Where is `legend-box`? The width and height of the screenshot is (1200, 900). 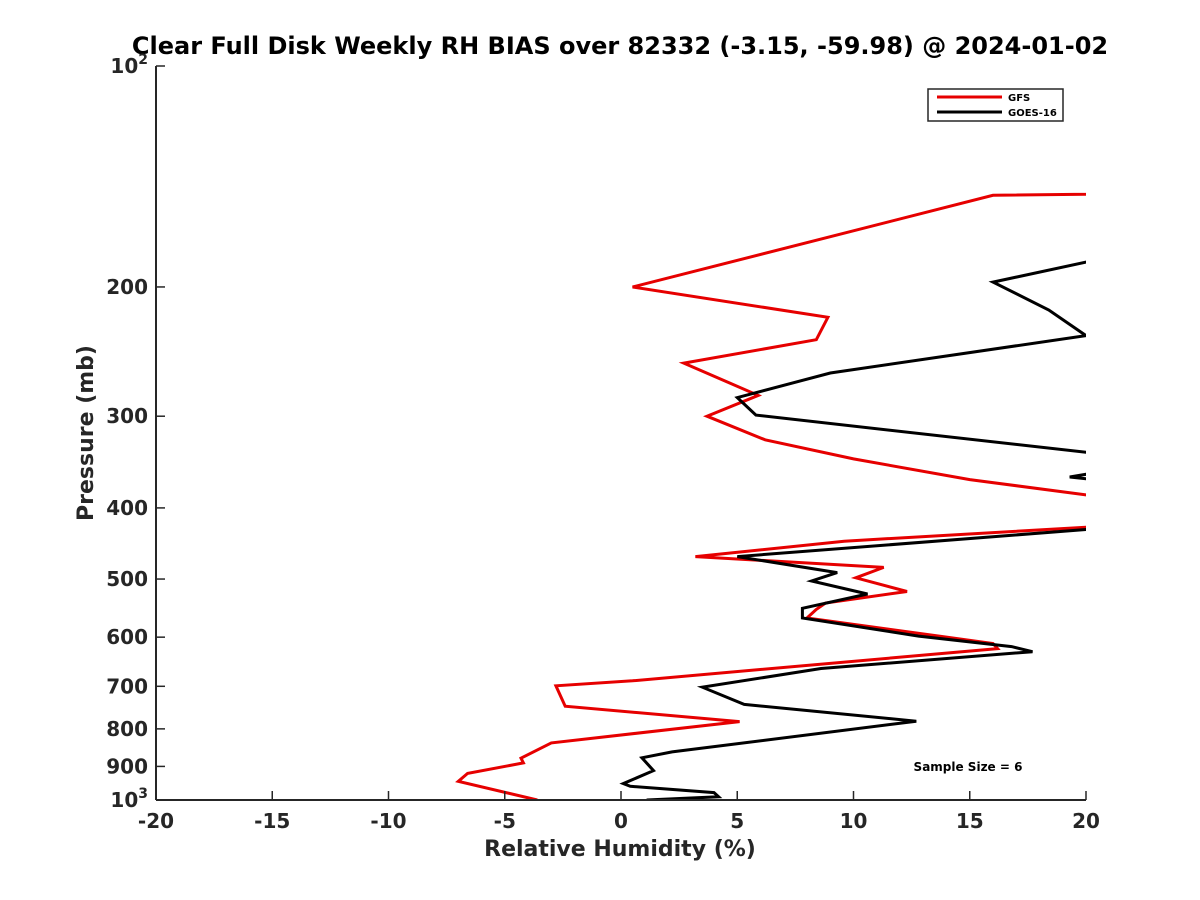 legend-box is located at coordinates (995, 105).